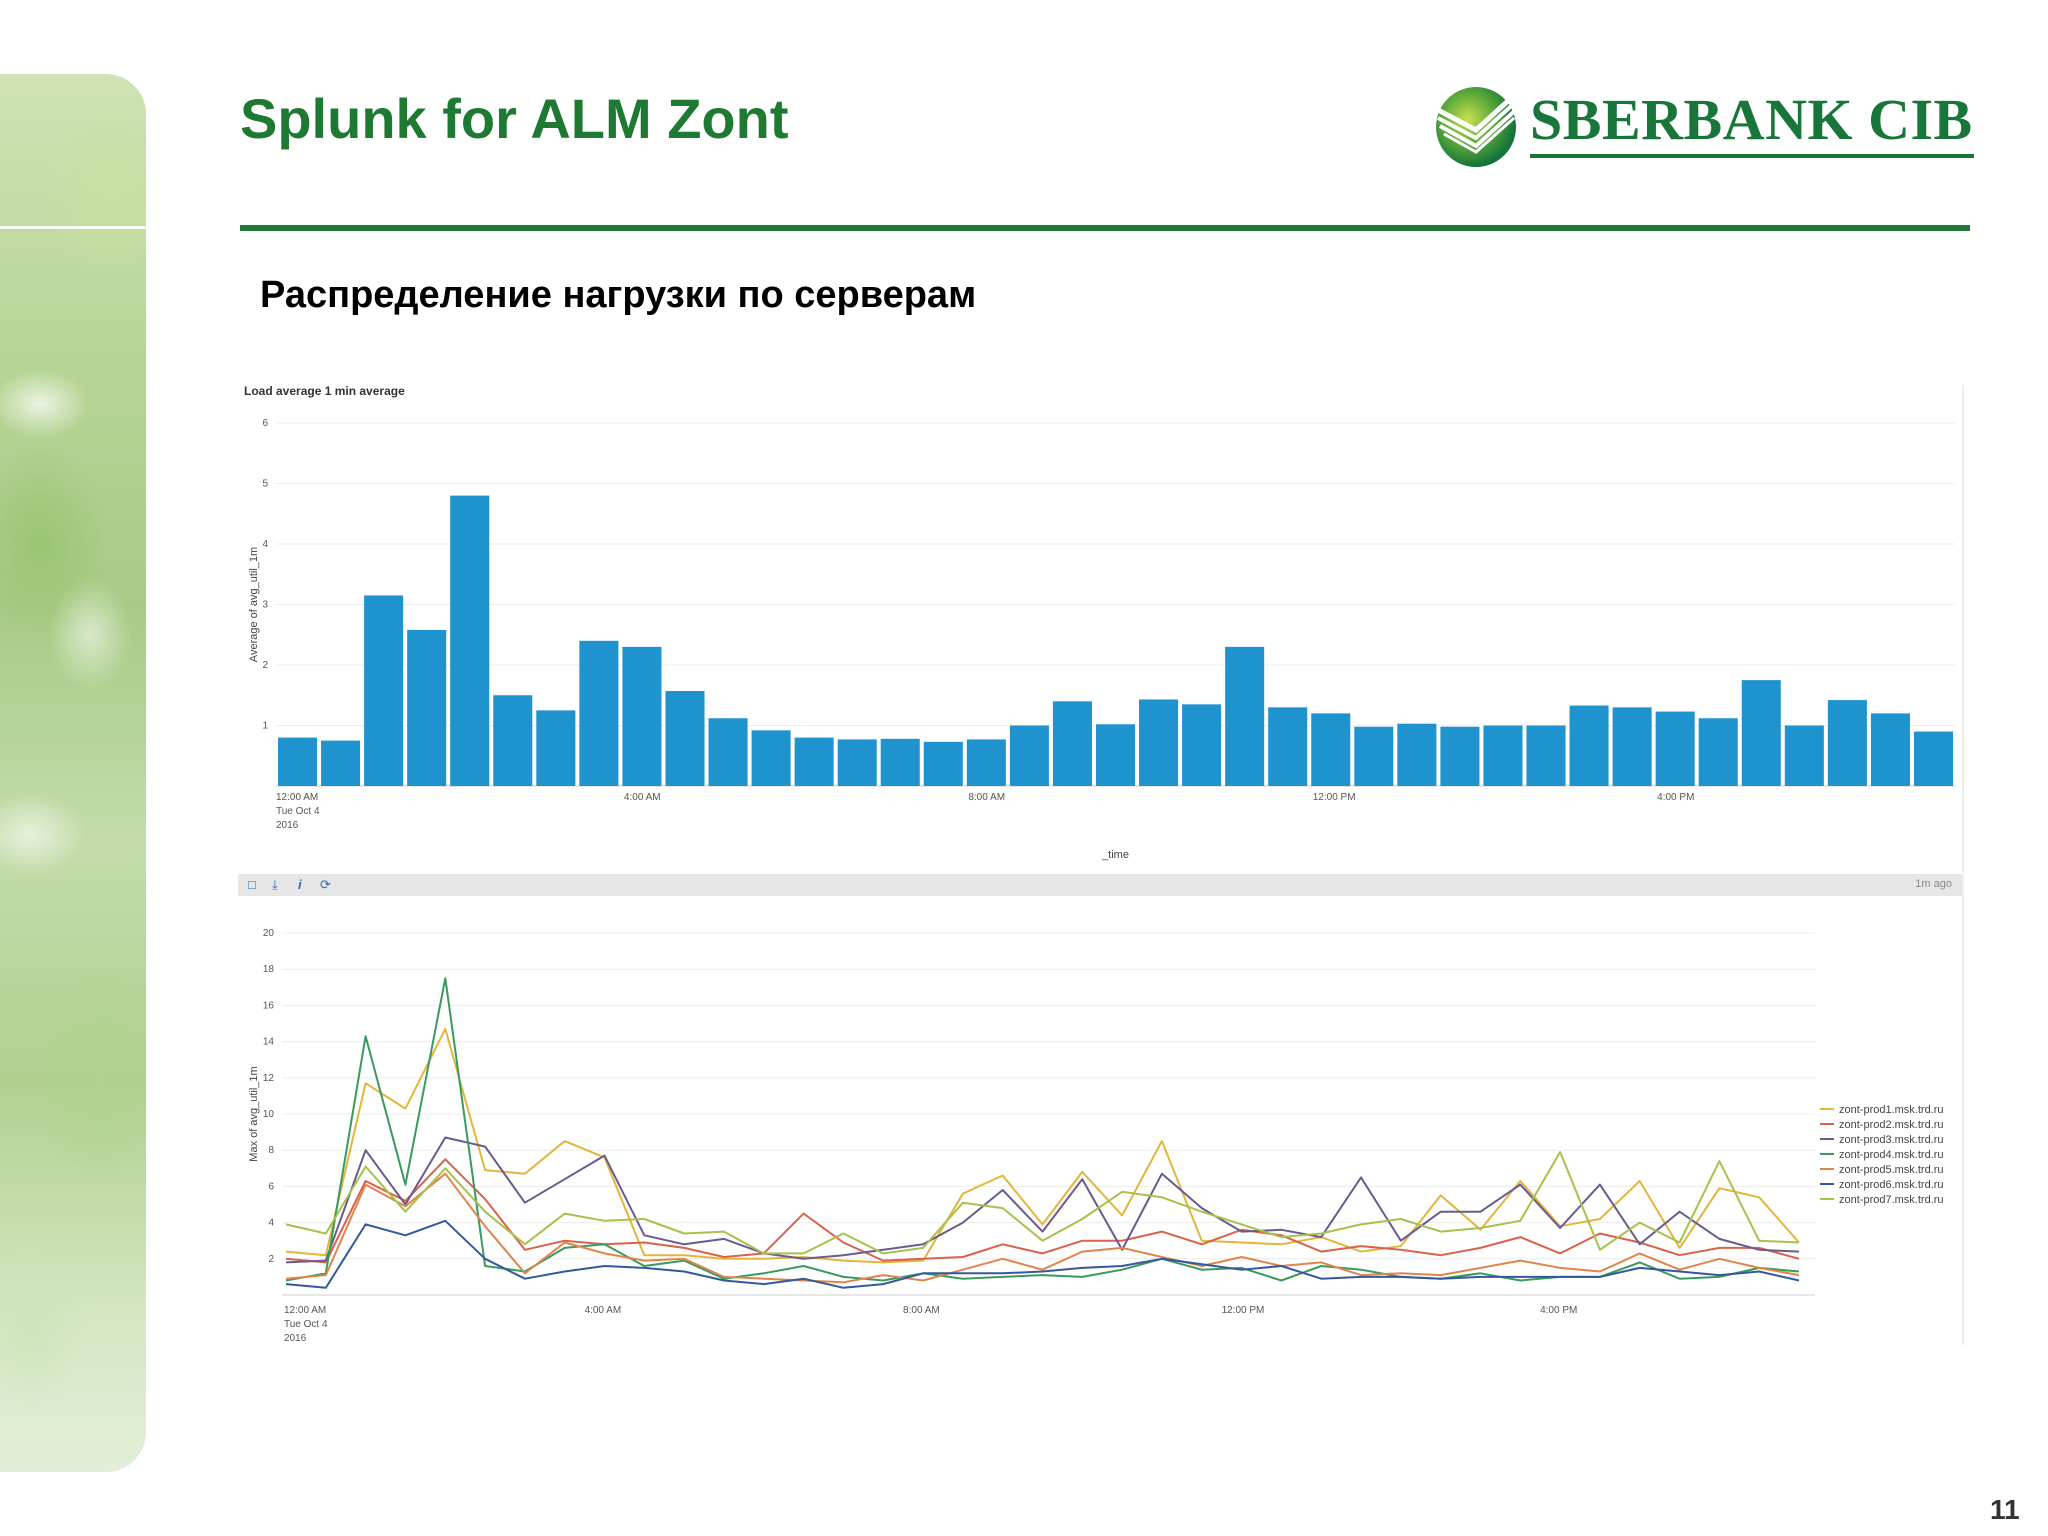 Image resolution: width=2048 pixels, height=1536 pixels. What do you see at coordinates (265, 605) in the screenshot?
I see `y-tick-label: 3` at bounding box center [265, 605].